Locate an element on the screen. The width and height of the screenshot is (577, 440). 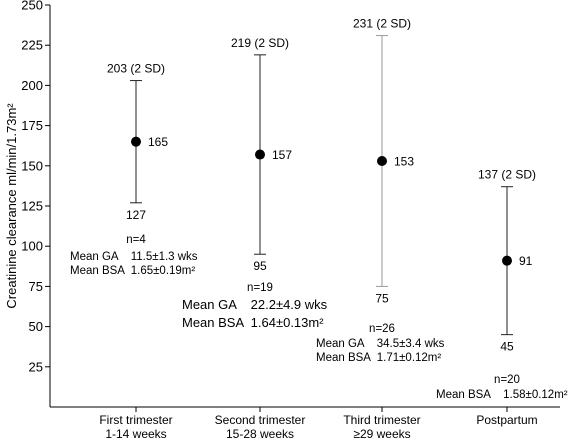
error-bar-group: 165 203 (2 SD) 127 is located at coordinates (137, 142).